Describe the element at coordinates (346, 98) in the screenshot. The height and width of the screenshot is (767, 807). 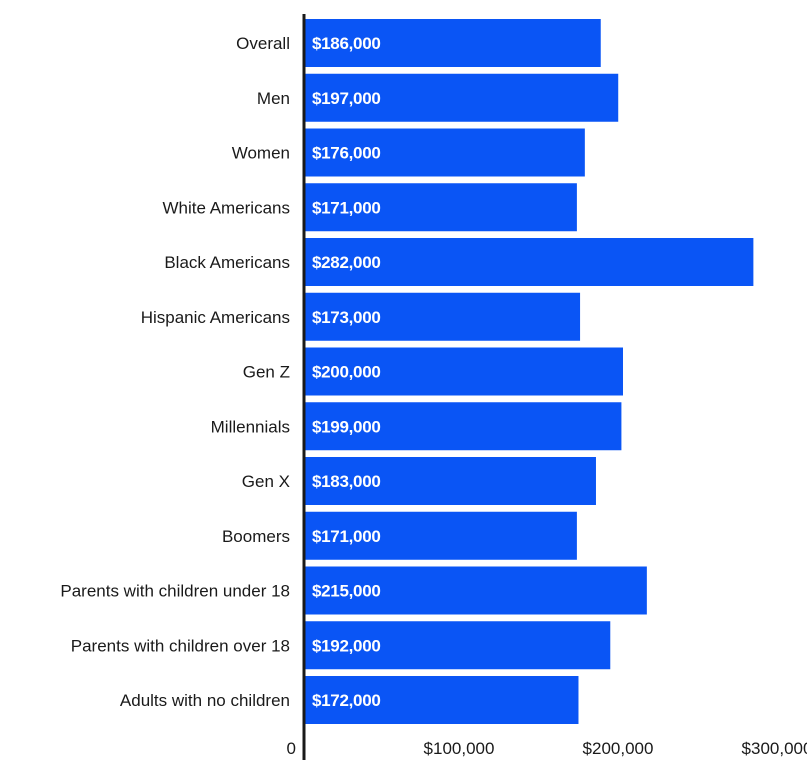
I see `bar-value-label: $197,000` at that location.